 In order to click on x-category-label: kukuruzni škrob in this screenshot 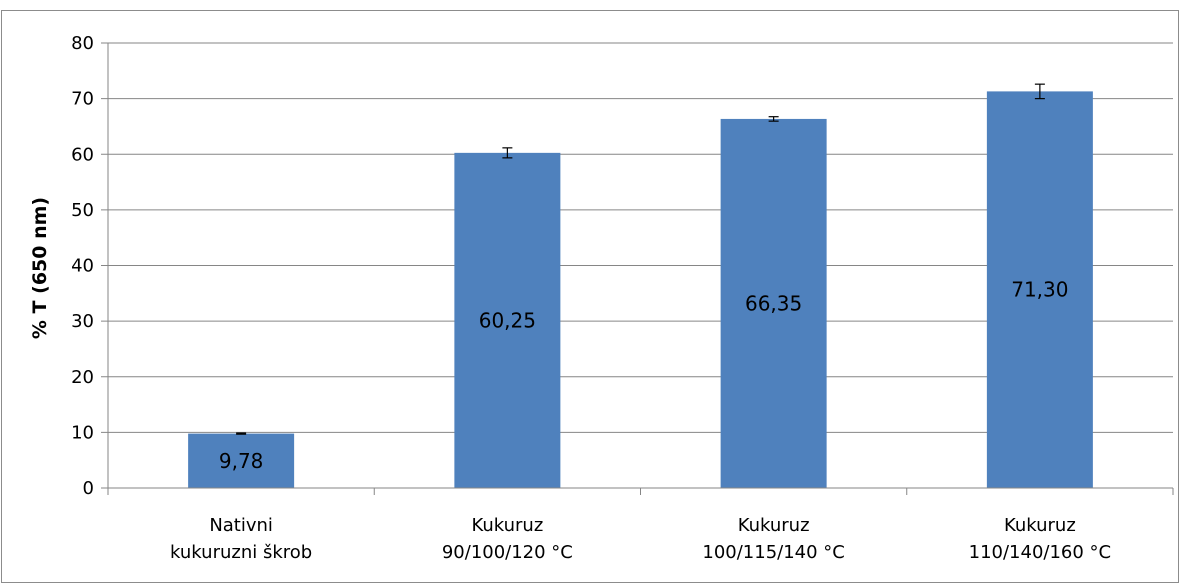, I will do `click(241, 552)`.